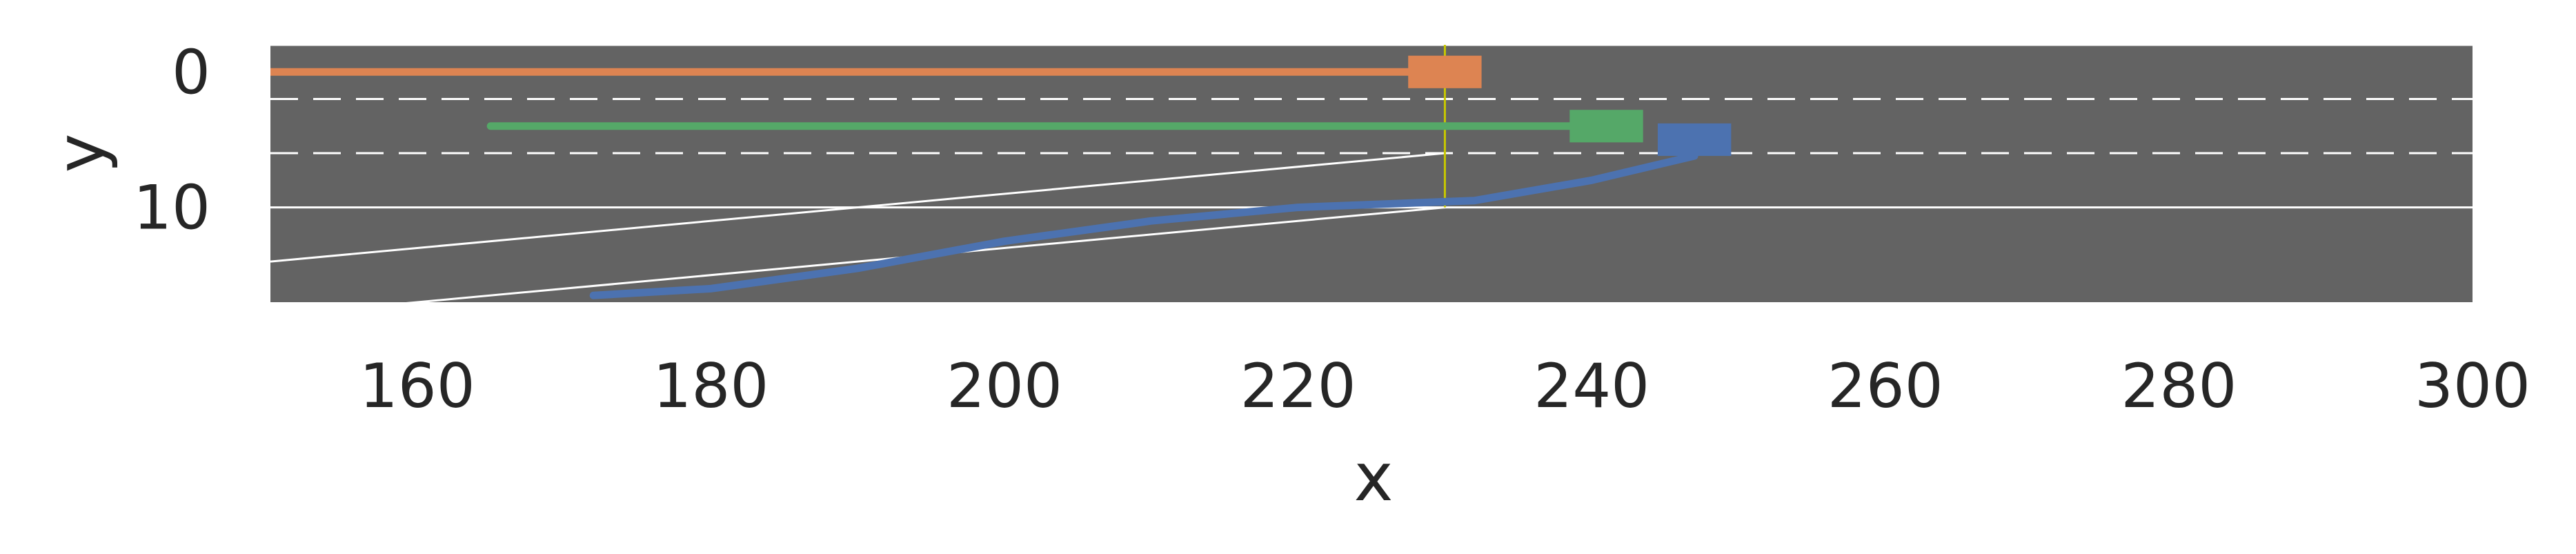  Describe the element at coordinates (80, 153) in the screenshot. I see `y-axis-label: y` at that location.